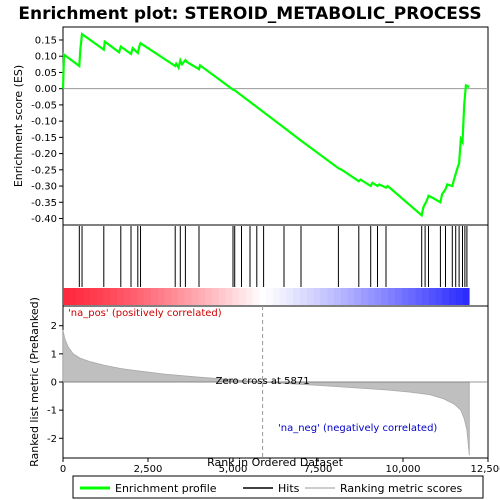  Describe the element at coordinates (52, 411) in the screenshot. I see `metric-ytick-label: -1` at that location.